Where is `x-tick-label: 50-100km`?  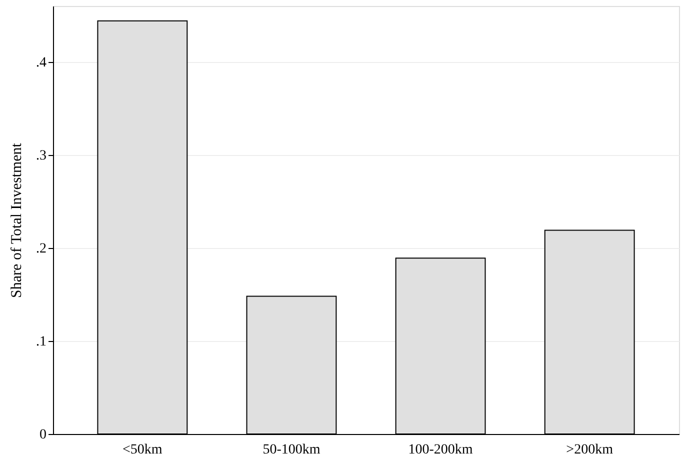
x-tick-label: 50-100km is located at coordinates (291, 450).